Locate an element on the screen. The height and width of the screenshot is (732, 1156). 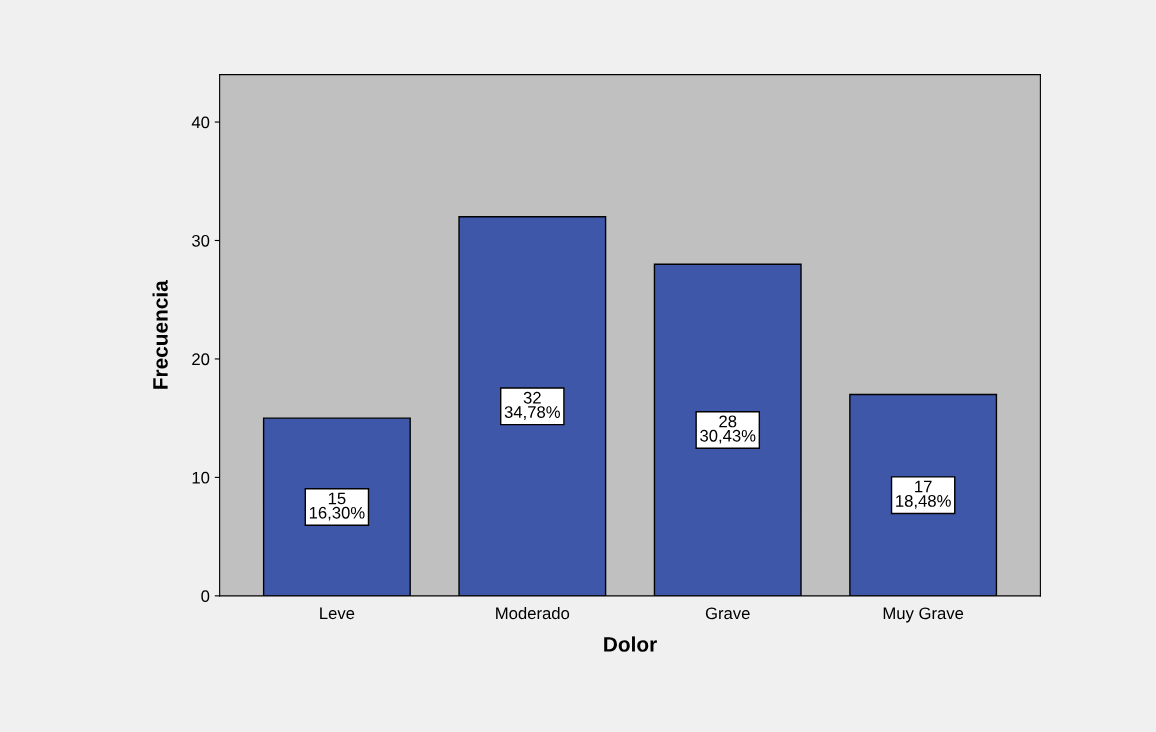
x-tick-label: Moderado is located at coordinates (533, 613).